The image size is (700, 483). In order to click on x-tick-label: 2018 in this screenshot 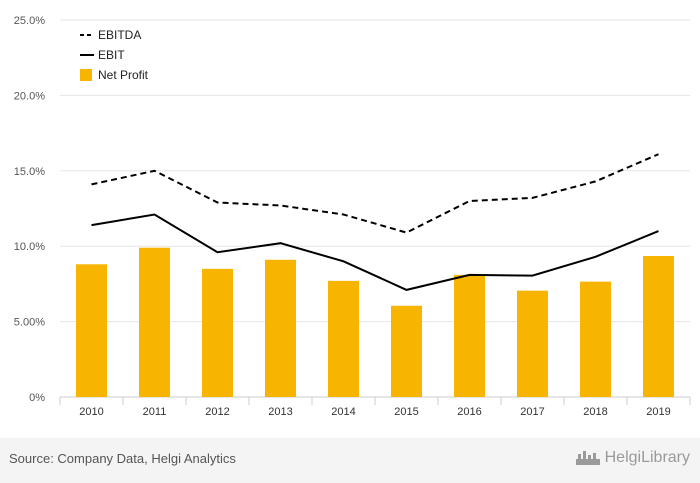, I will do `click(595, 412)`.